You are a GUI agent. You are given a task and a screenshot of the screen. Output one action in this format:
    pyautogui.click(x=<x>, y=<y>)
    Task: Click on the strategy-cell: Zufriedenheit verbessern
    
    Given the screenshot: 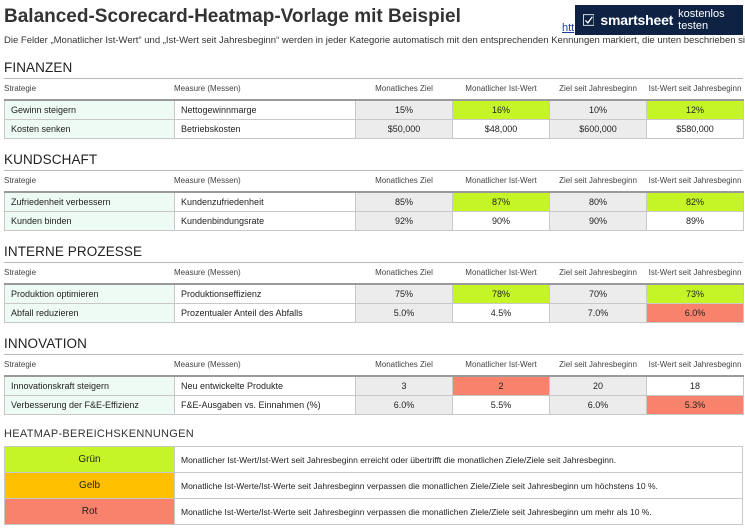 What is the action you would take?
    pyautogui.click(x=89, y=201)
    